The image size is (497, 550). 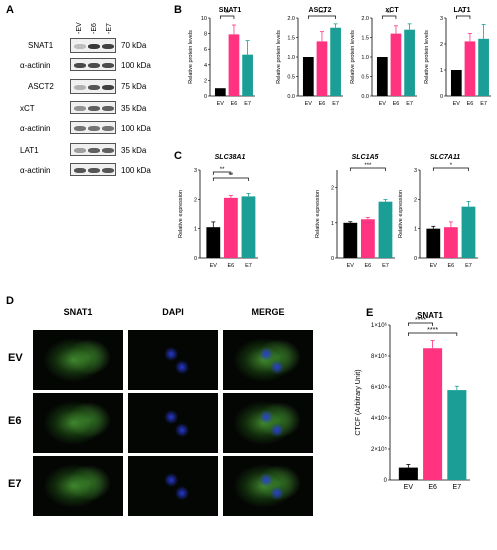 What do you see at coordinates (365, 39) in the screenshot?
I see `y-tick-label: 1.5` at bounding box center [365, 39].